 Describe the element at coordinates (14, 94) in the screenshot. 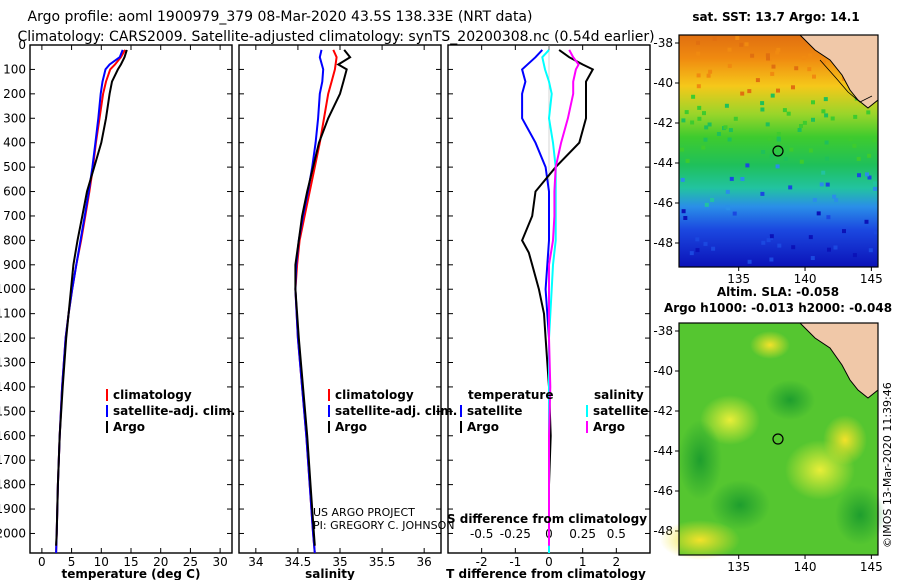

I see `depth-tick-label: 200` at that location.